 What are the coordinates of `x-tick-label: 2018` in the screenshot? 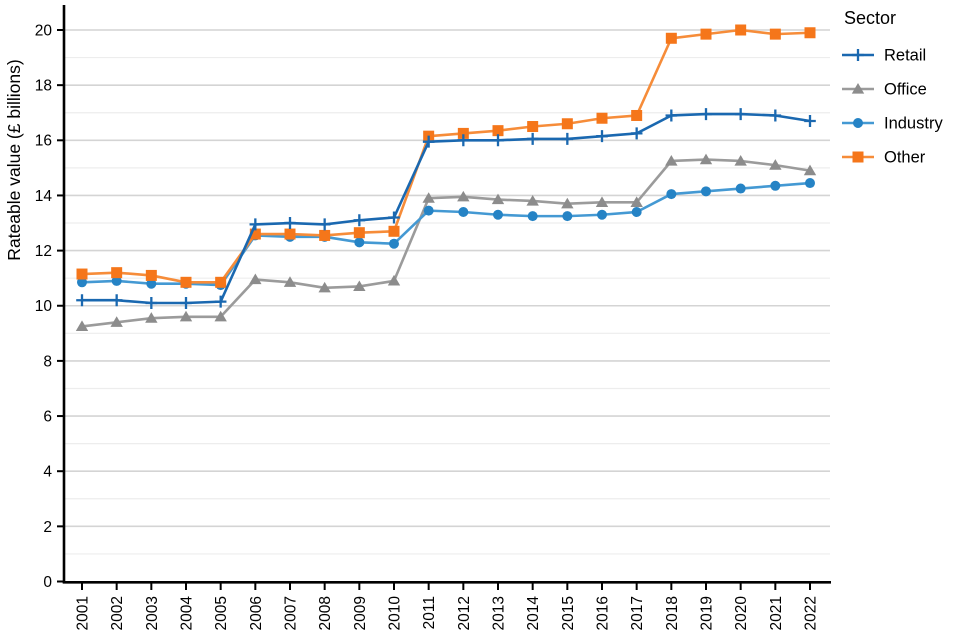 It's located at (672, 613).